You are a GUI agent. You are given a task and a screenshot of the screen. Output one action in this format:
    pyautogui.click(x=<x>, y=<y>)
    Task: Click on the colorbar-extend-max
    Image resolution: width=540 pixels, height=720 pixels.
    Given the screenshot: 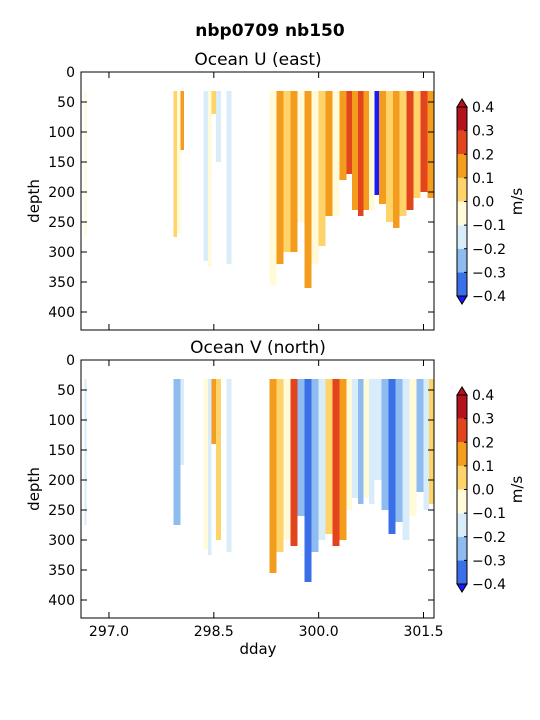 What is the action you would take?
    pyautogui.click(x=462, y=103)
    